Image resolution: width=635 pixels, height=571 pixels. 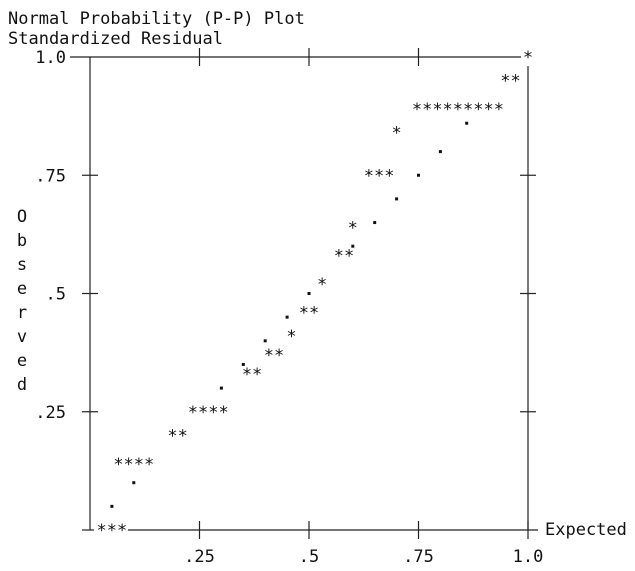 What do you see at coordinates (22, 241) in the screenshot?
I see `y-label-letter: b` at bounding box center [22, 241].